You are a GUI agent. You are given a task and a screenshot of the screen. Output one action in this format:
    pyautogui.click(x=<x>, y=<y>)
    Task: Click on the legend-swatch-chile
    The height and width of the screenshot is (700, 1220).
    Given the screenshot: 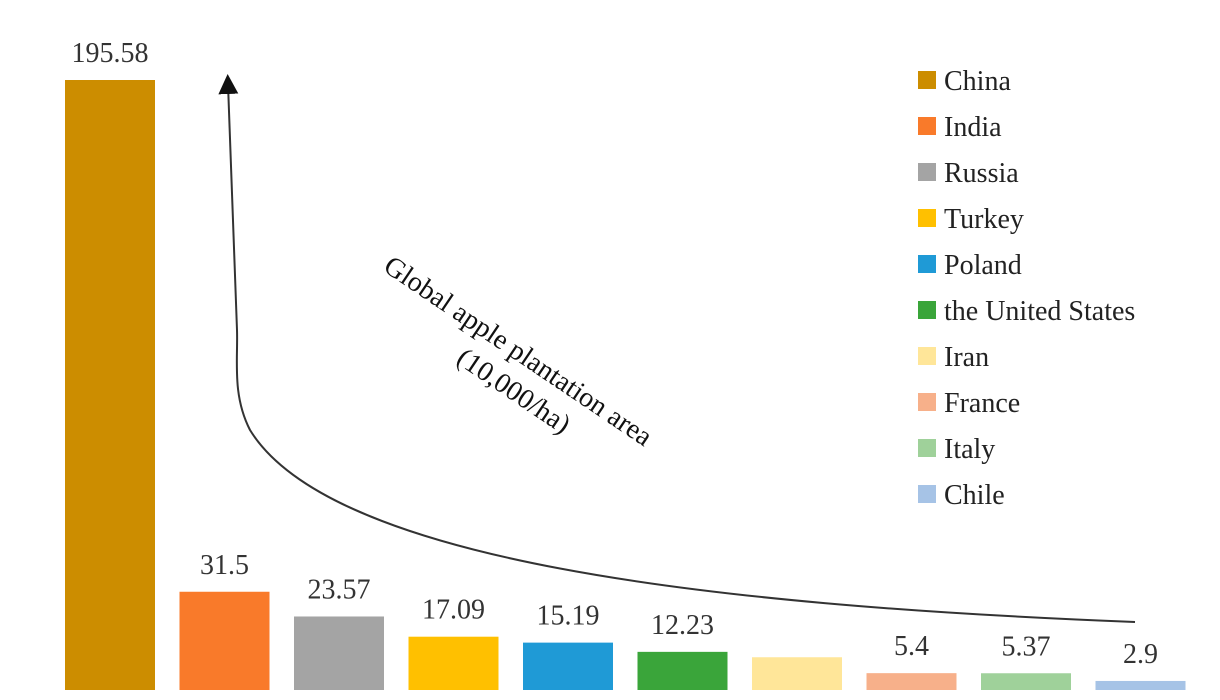 What is the action you would take?
    pyautogui.click(x=927, y=494)
    